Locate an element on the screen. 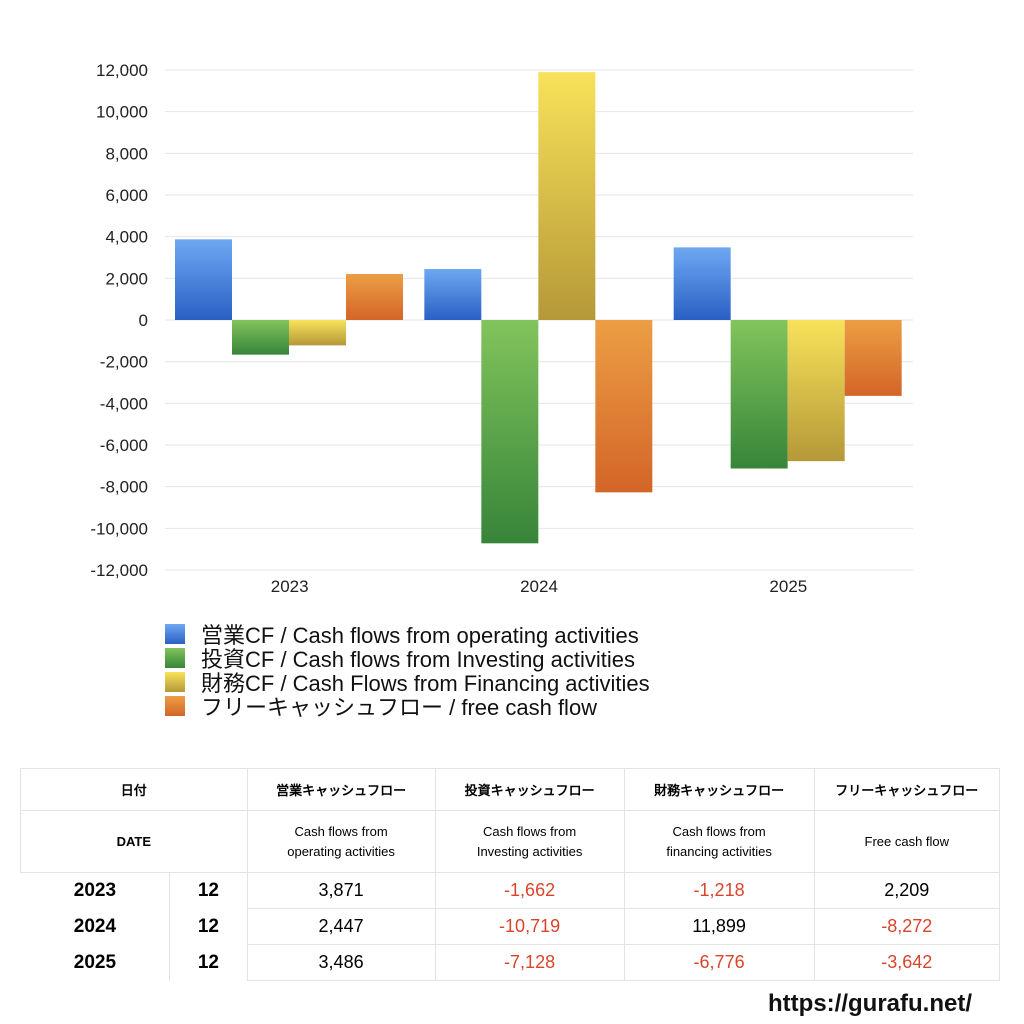 The height and width of the screenshot is (1024, 1024). value-cell: -7,128 is located at coordinates (529, 962).